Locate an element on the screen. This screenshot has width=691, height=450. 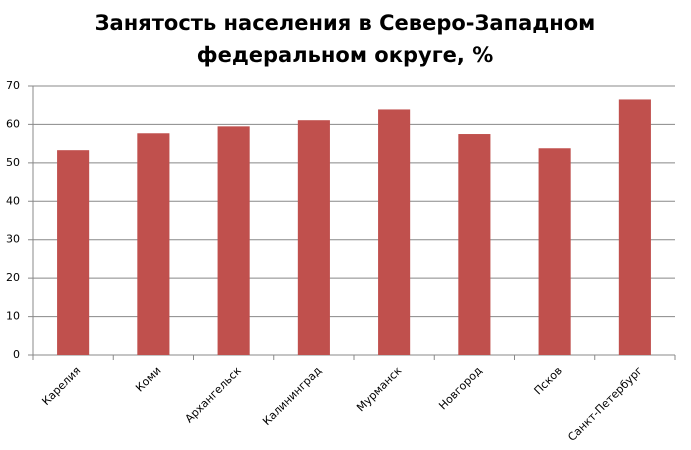
x-tick-label: Калининград is located at coordinates (292, 396).